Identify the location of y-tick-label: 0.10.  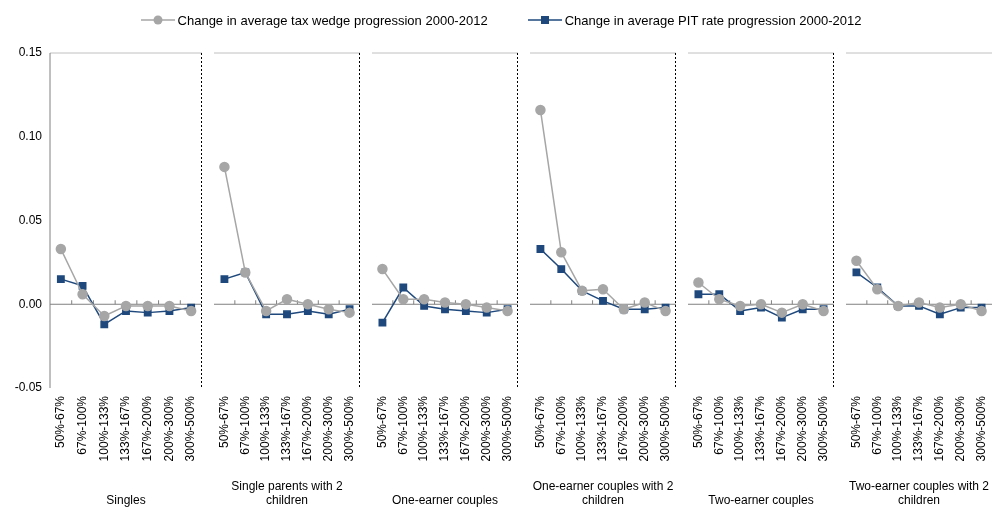
(30, 136).